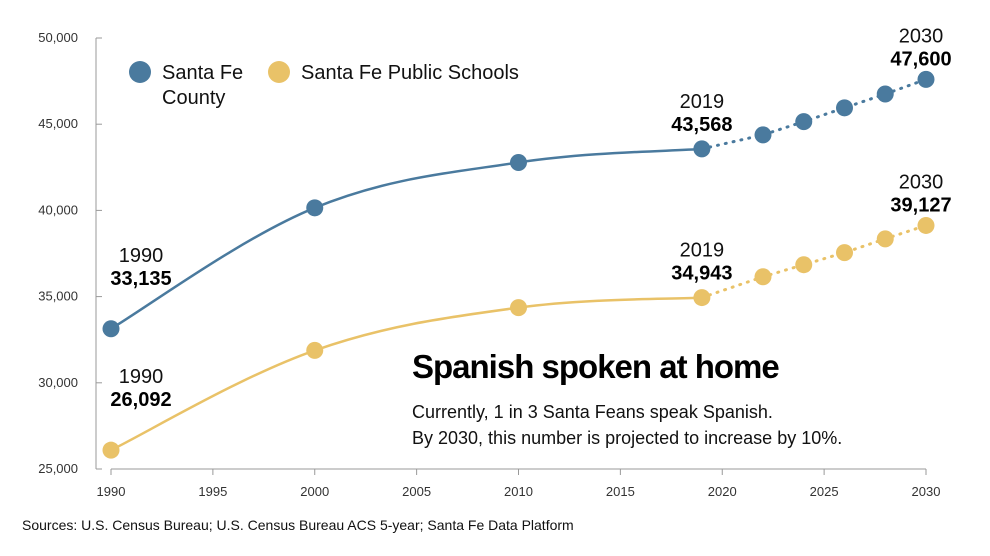  What do you see at coordinates (205, 85) in the screenshot?
I see `legend-label-county: Santa Fe County` at bounding box center [205, 85].